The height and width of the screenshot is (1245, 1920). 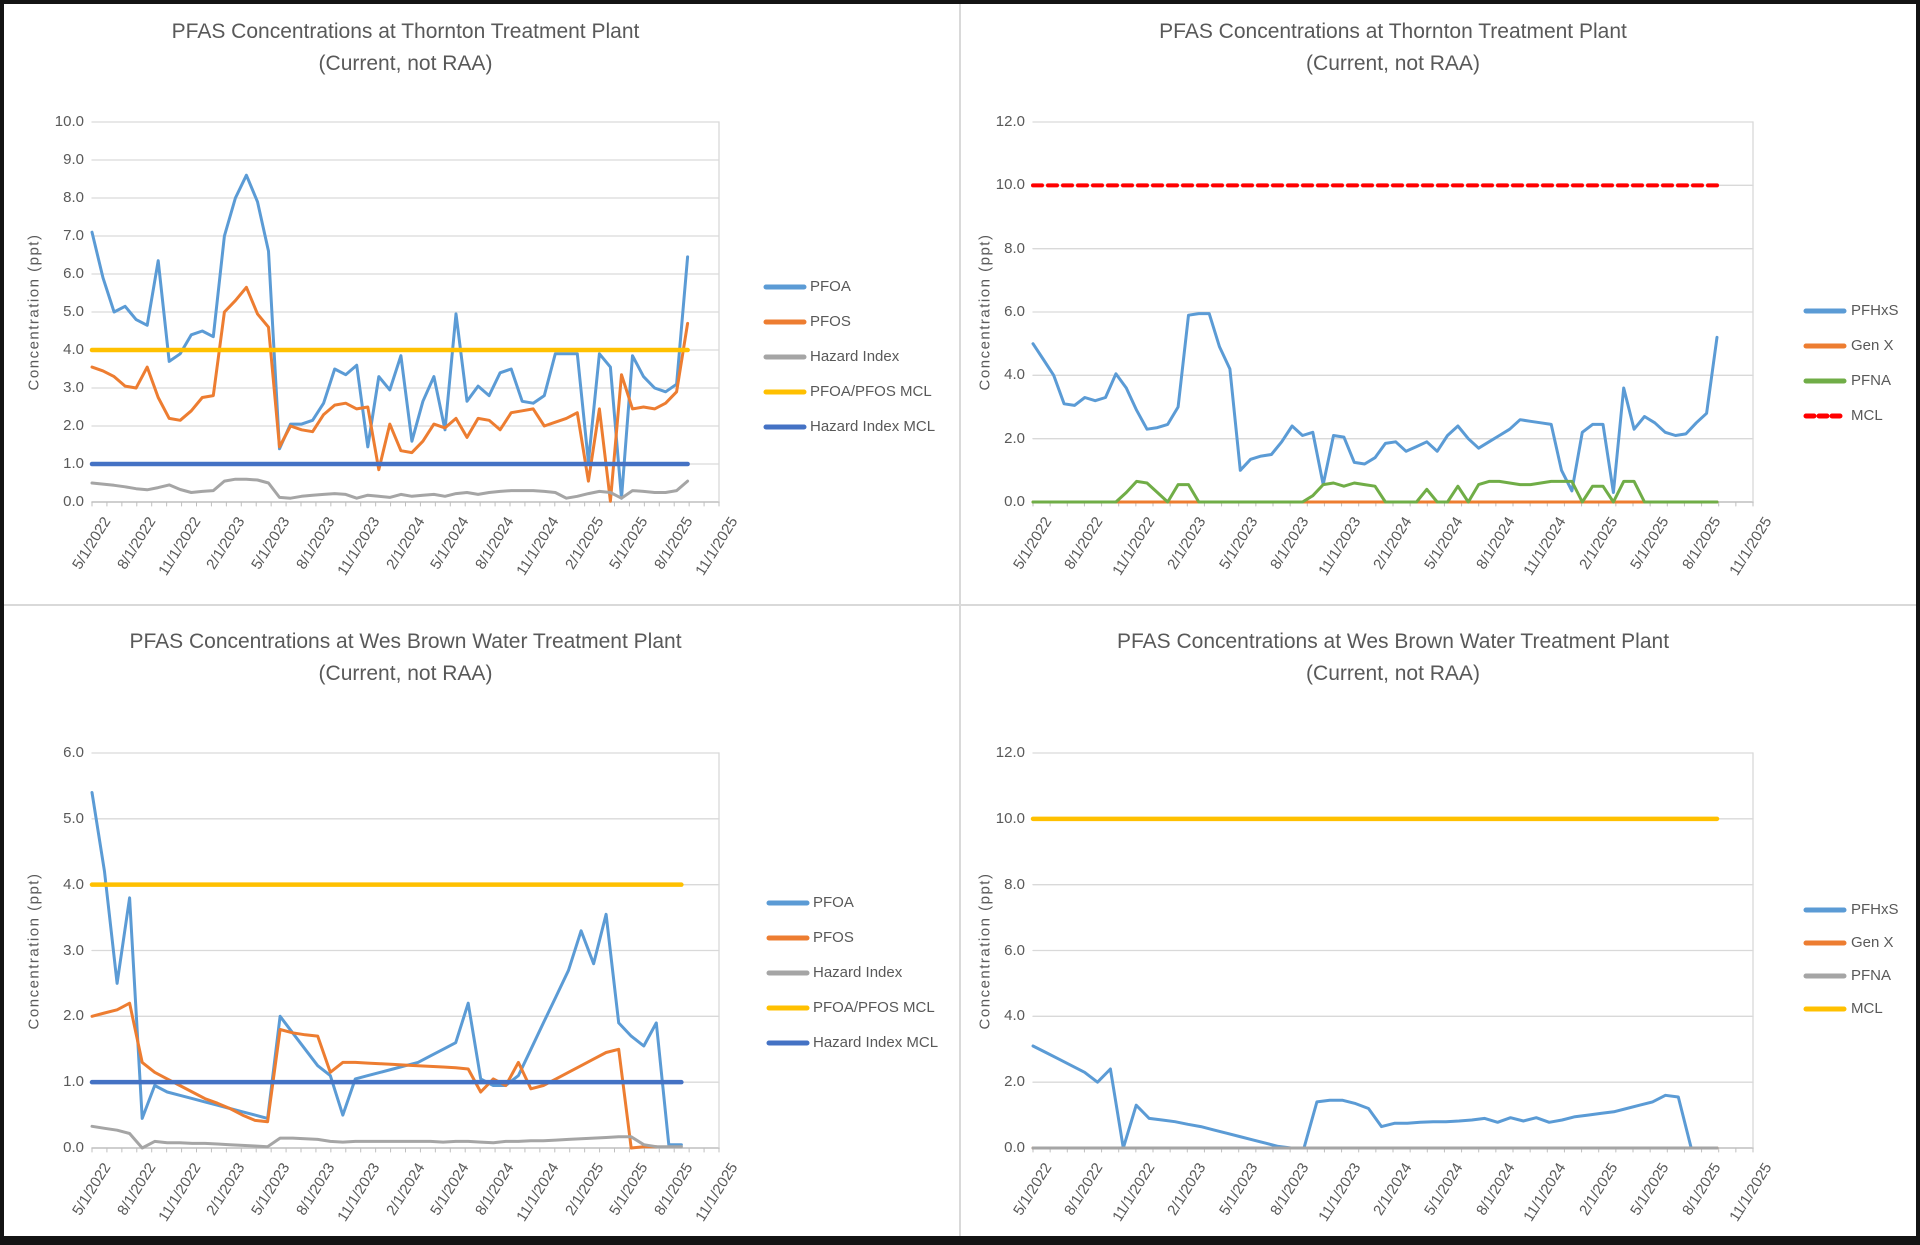 I want to click on series-line-pfna, so click(x=1375, y=491).